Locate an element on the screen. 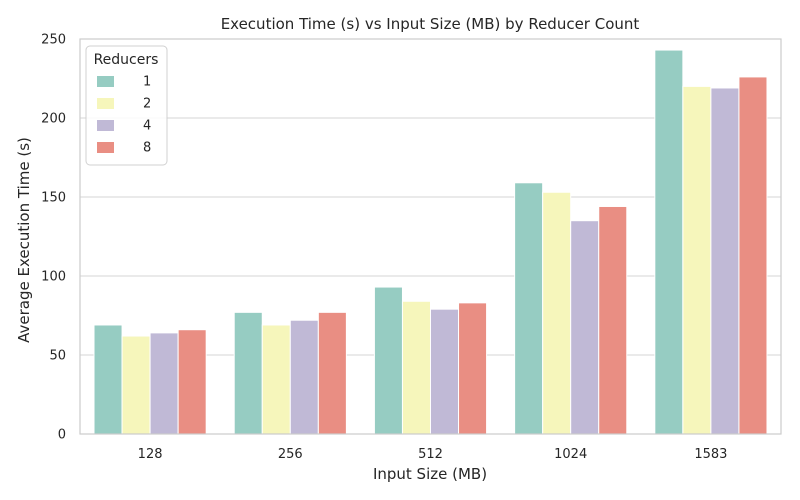 Image resolution: width=800 pixels, height=500 pixels. legend-box is located at coordinates (126, 105).